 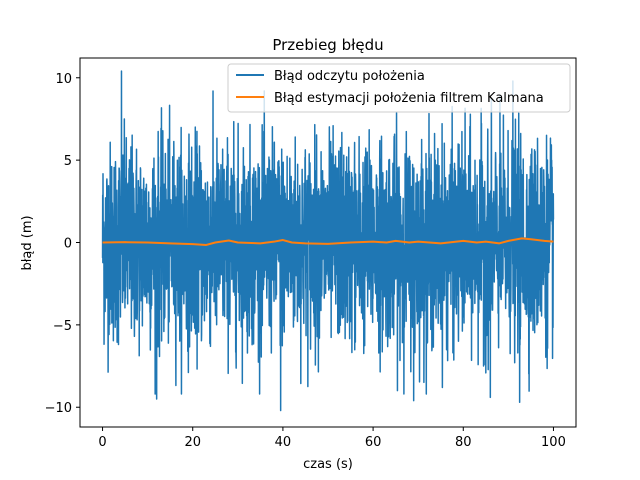 What do you see at coordinates (553, 442) in the screenshot?
I see `x-tick-label: 100` at bounding box center [553, 442].